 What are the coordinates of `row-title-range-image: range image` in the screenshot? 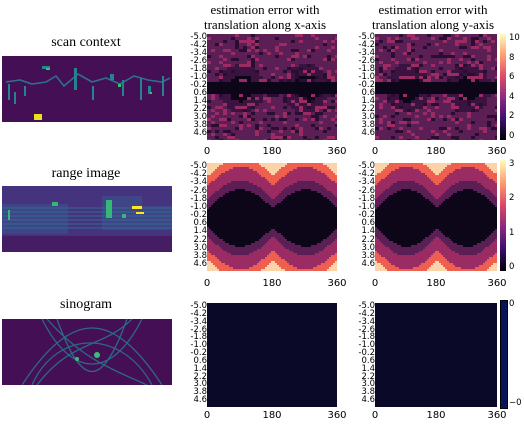 It's located at (86, 173).